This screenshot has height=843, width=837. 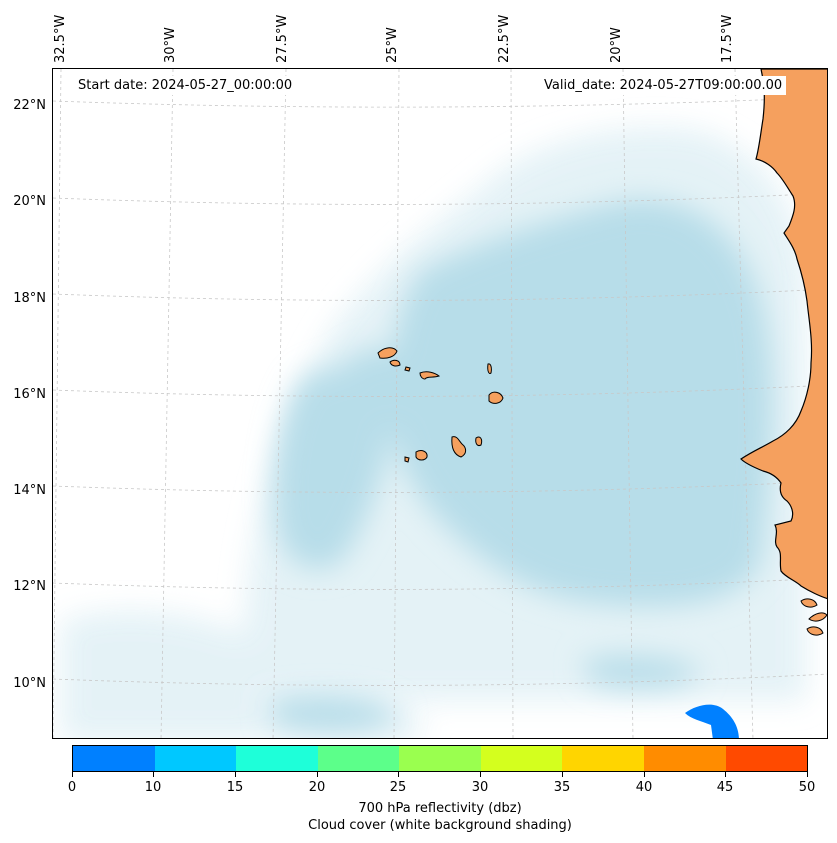 I want to click on reflectivity-colorbar, so click(x=440, y=758).